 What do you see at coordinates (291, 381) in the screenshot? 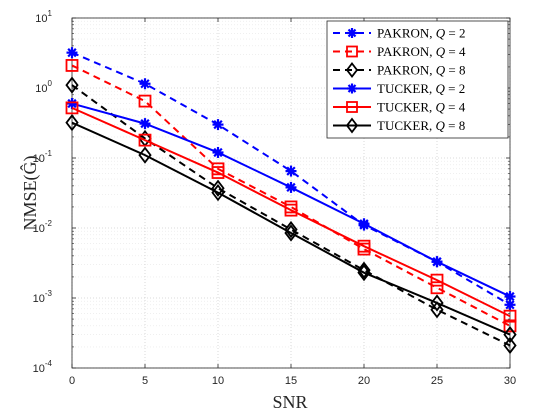
I see `x-tick-label: 15` at bounding box center [291, 381].